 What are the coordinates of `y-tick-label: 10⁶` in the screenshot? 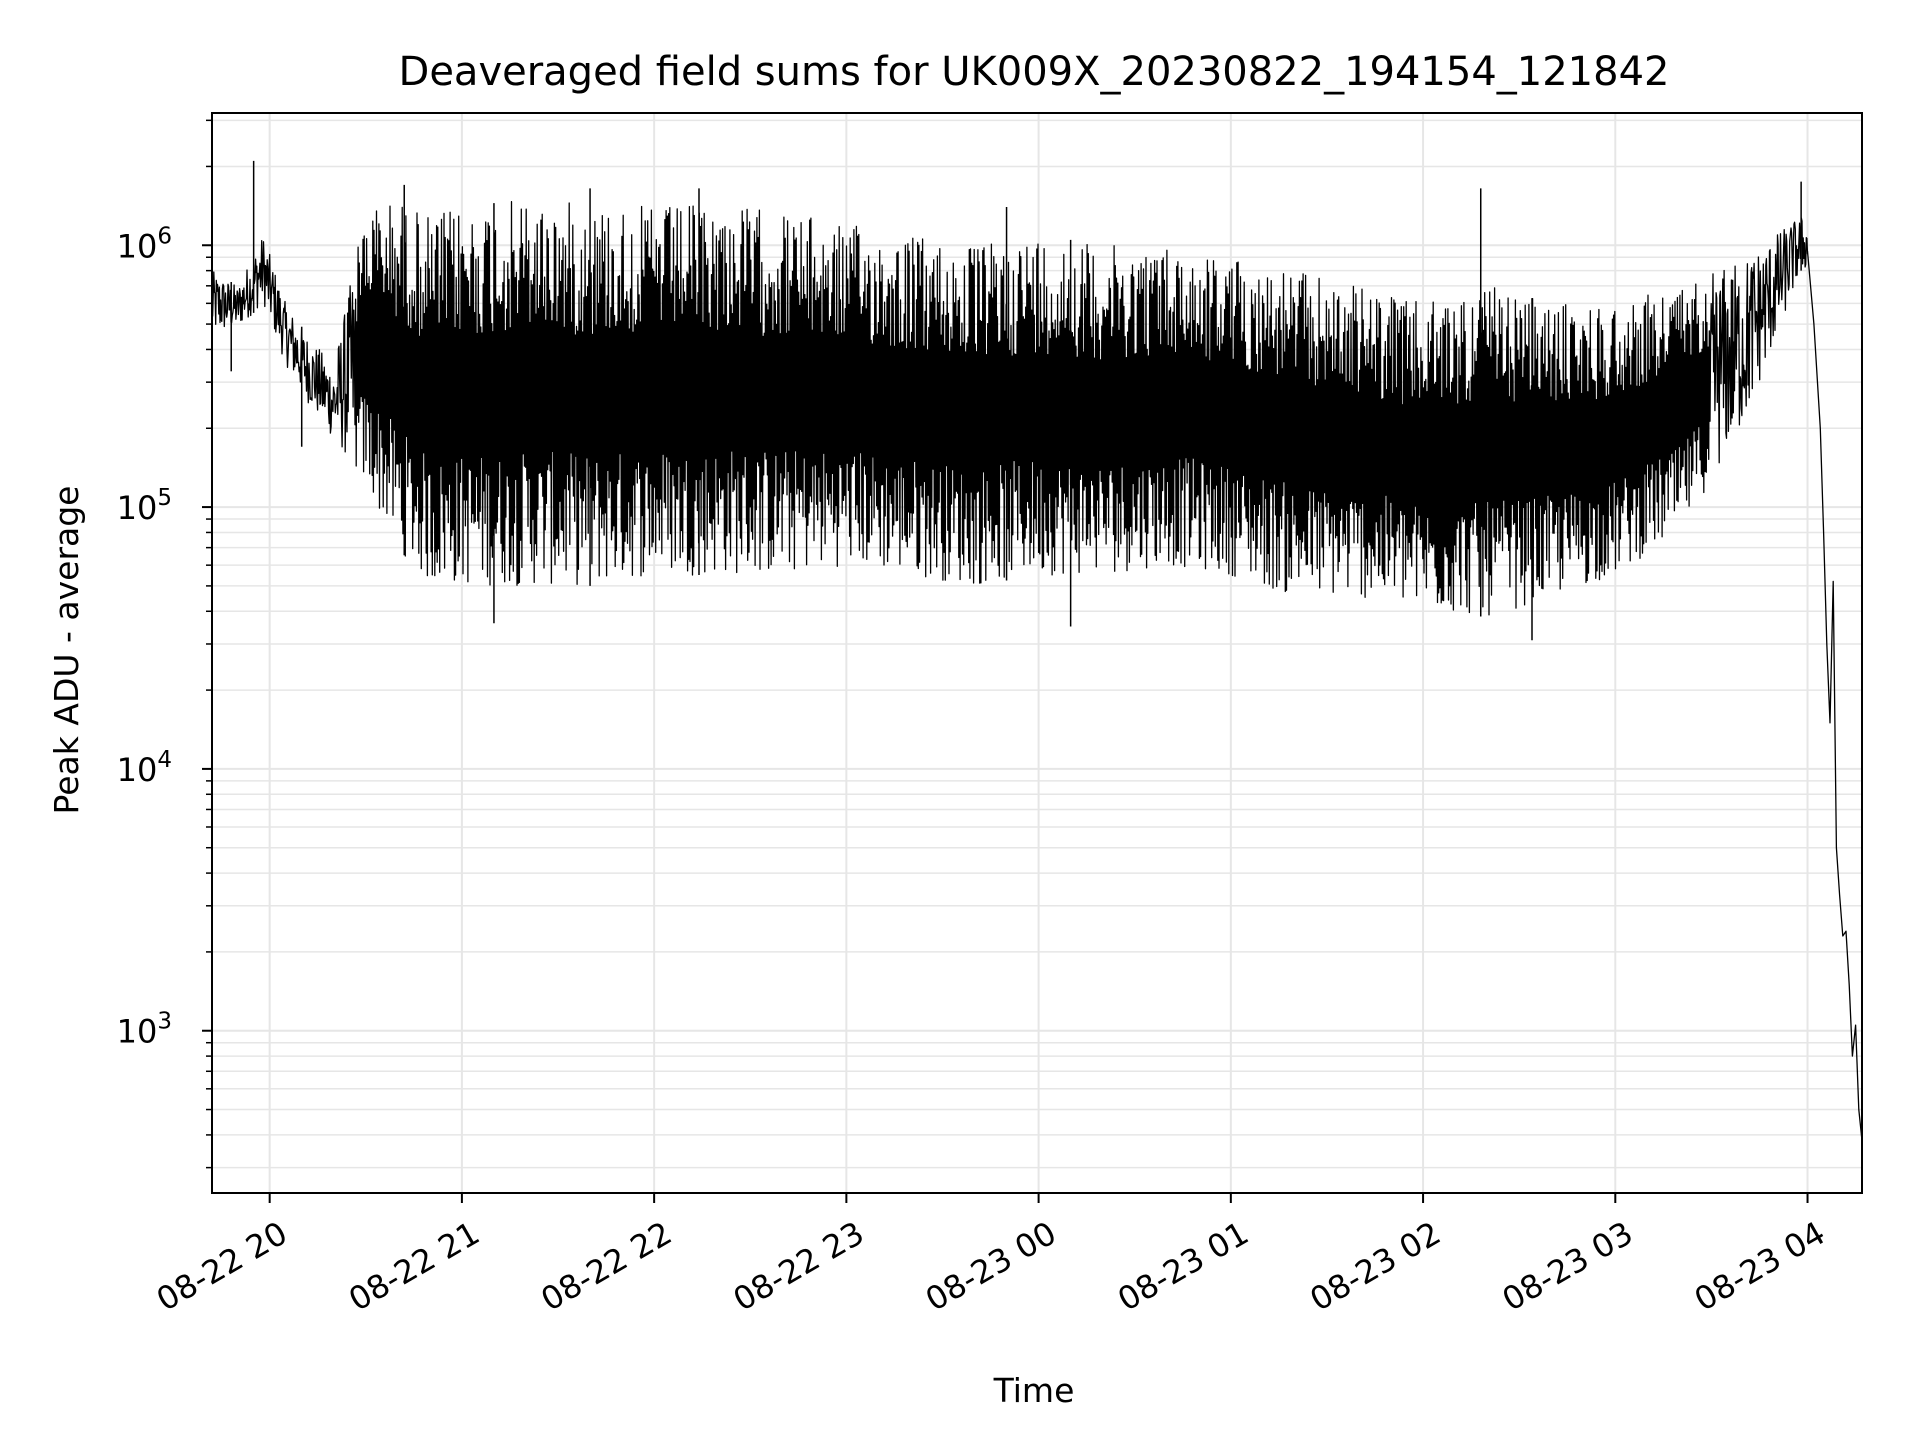 It's located at (144, 244).